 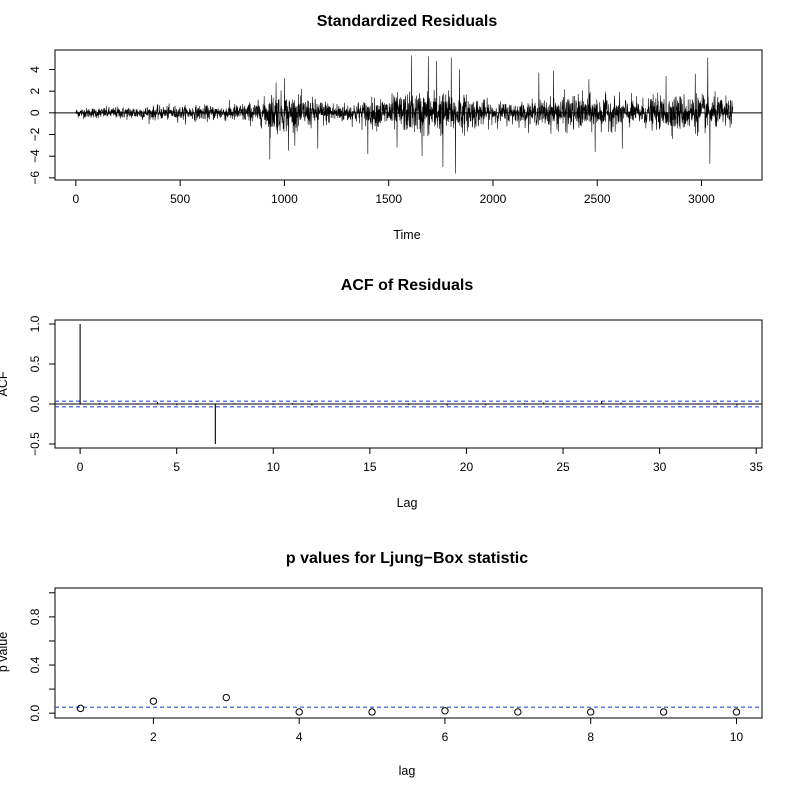 What do you see at coordinates (35, 363) in the screenshot?
I see `y-tick-label: 0.5` at bounding box center [35, 363].